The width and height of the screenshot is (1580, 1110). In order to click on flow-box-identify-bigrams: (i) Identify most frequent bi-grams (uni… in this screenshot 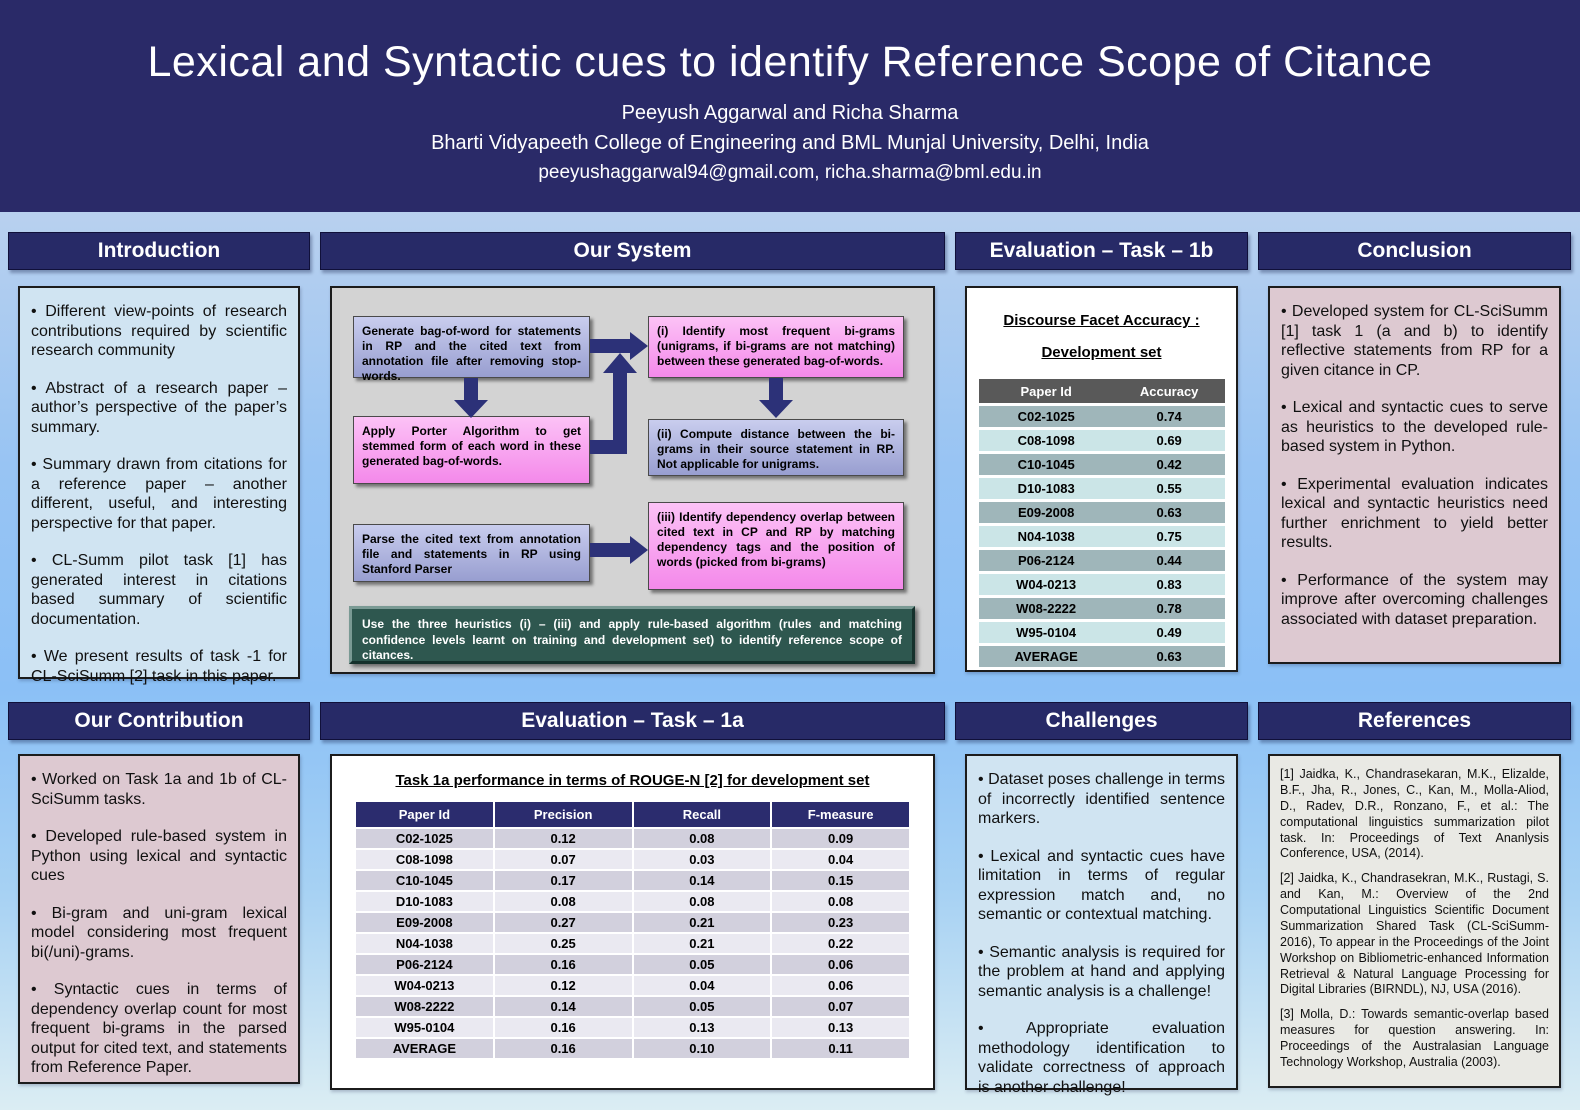, I will do `click(776, 347)`.